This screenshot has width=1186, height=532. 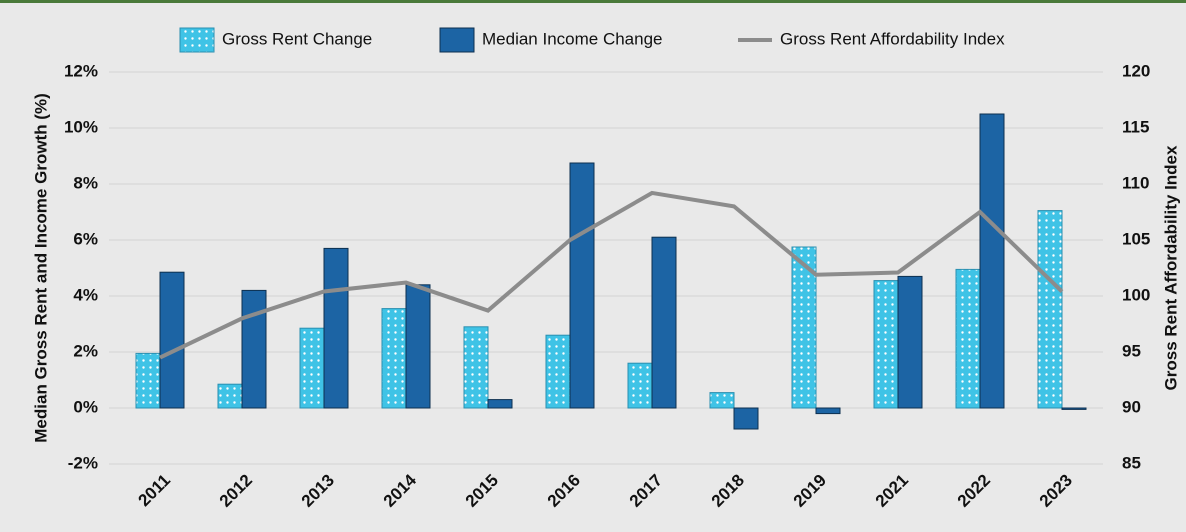 What do you see at coordinates (1135, 182) in the screenshot?
I see `y2-tick-label: 110` at bounding box center [1135, 182].